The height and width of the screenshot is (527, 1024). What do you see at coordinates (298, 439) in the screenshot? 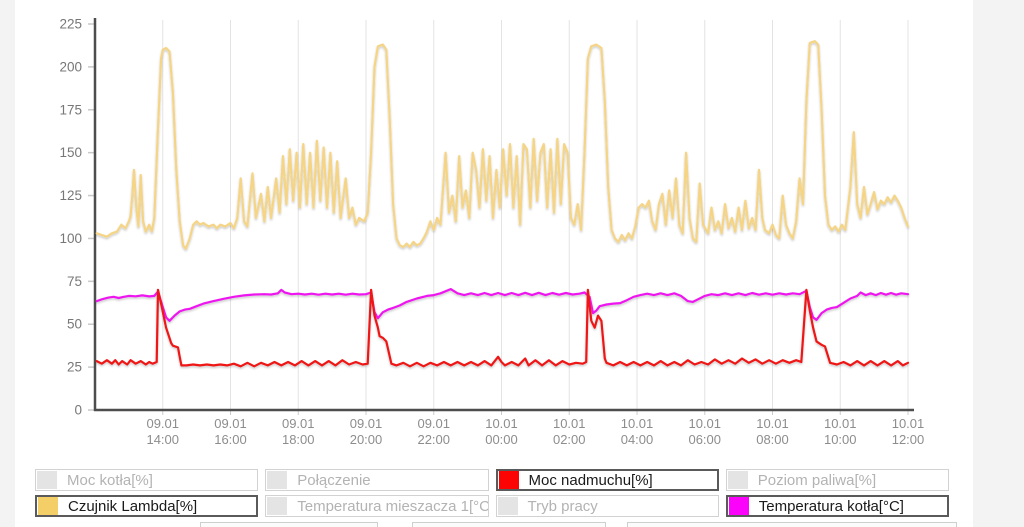
I see `x-tick-time: 18:00` at bounding box center [298, 439].